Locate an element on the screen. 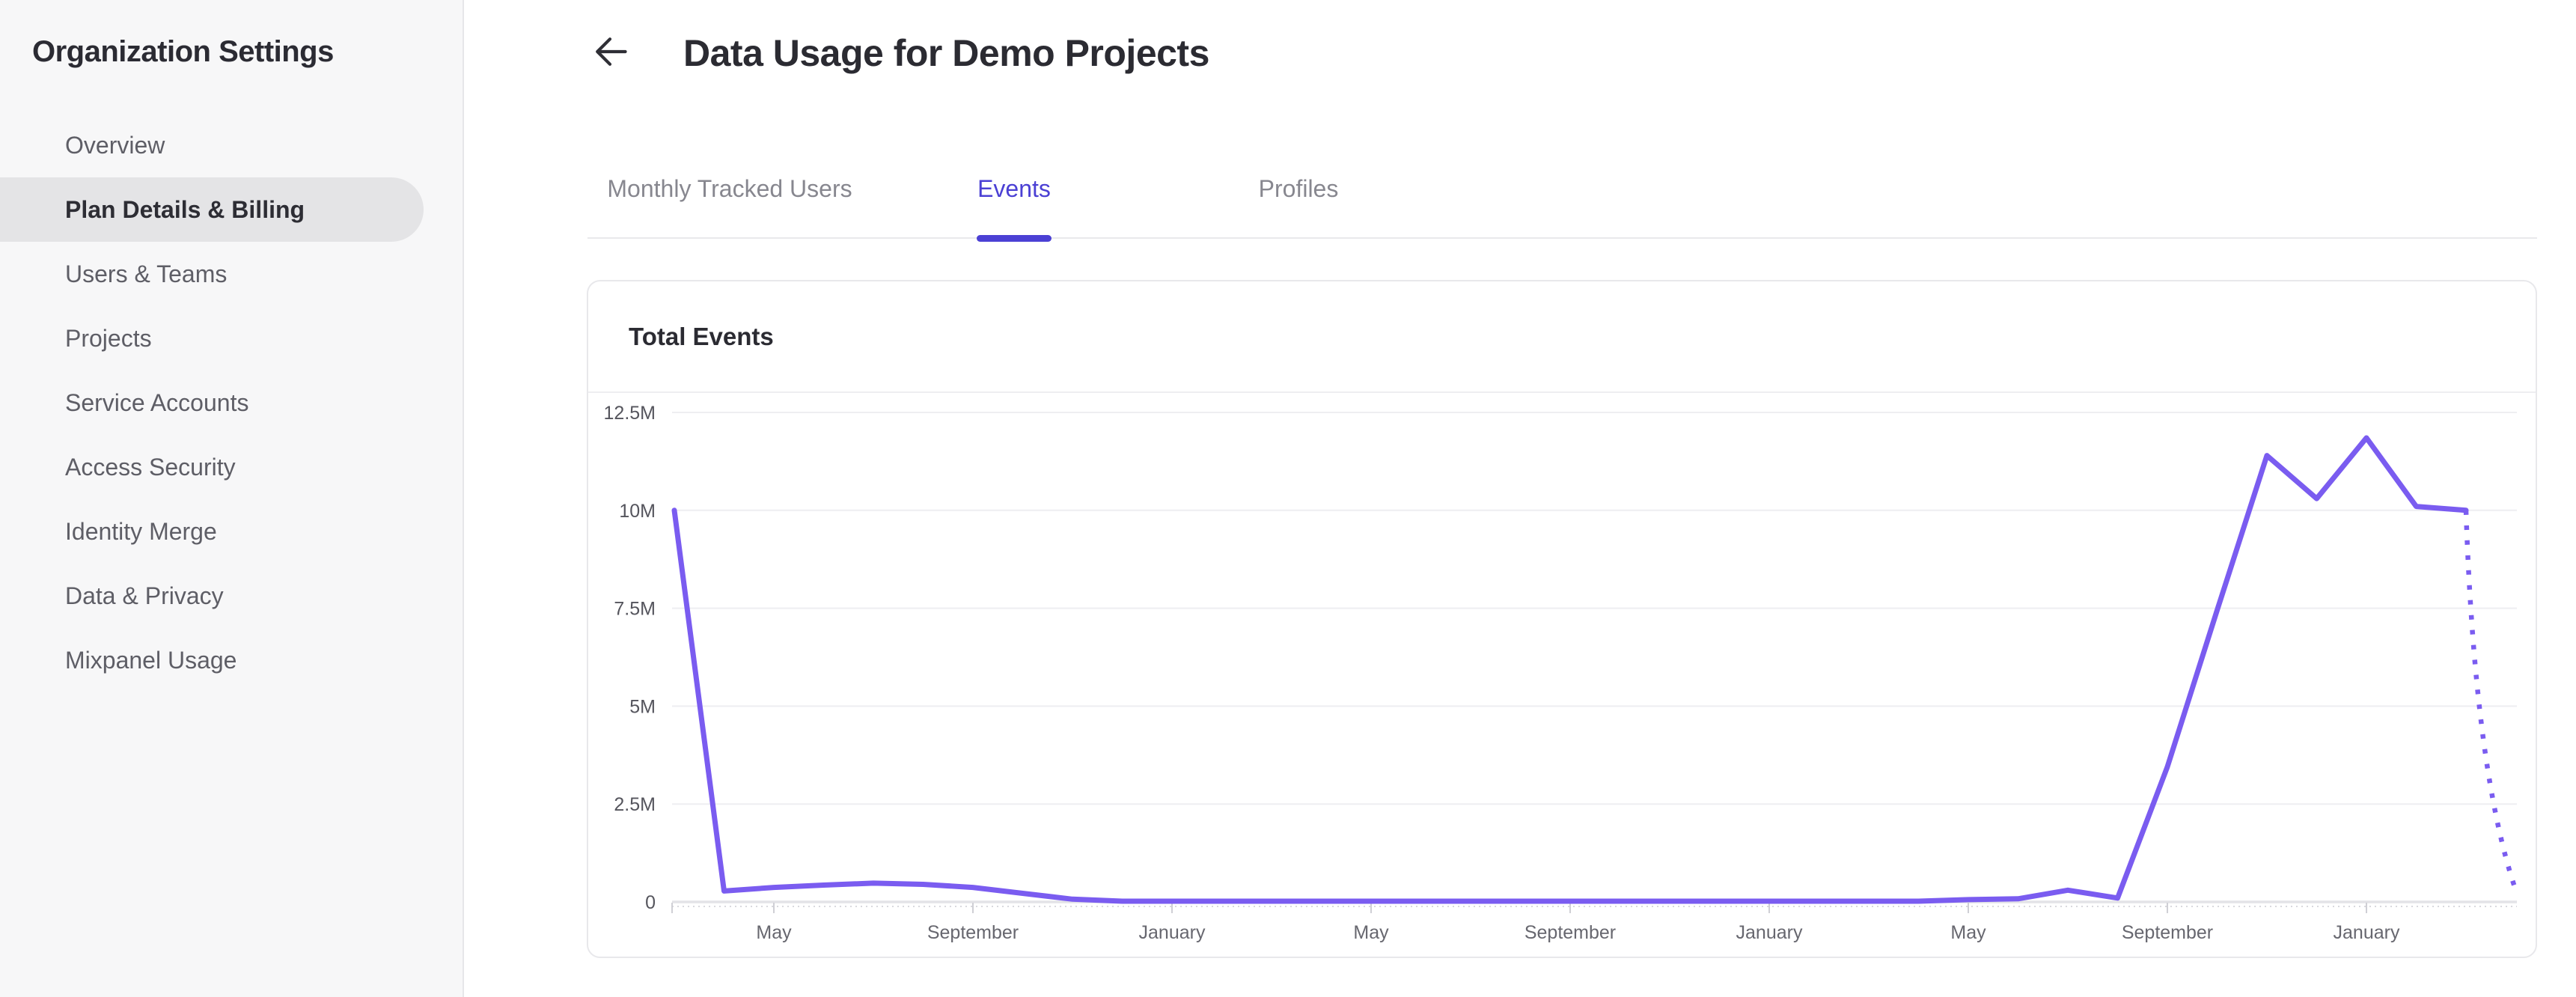 Image resolution: width=2576 pixels, height=997 pixels. sidebar-item-mixpanel-usage: Mixpanel Usage is located at coordinates (151, 660).